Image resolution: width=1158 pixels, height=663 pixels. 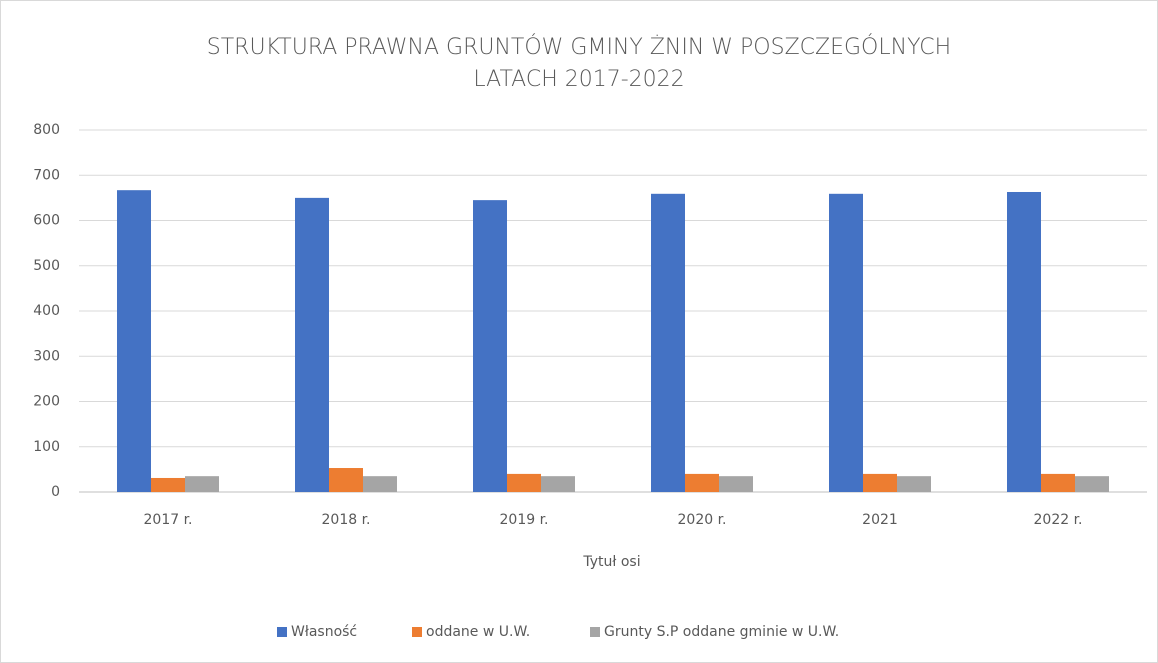 I want to click on y-tick-label: 100, so click(x=46, y=447).